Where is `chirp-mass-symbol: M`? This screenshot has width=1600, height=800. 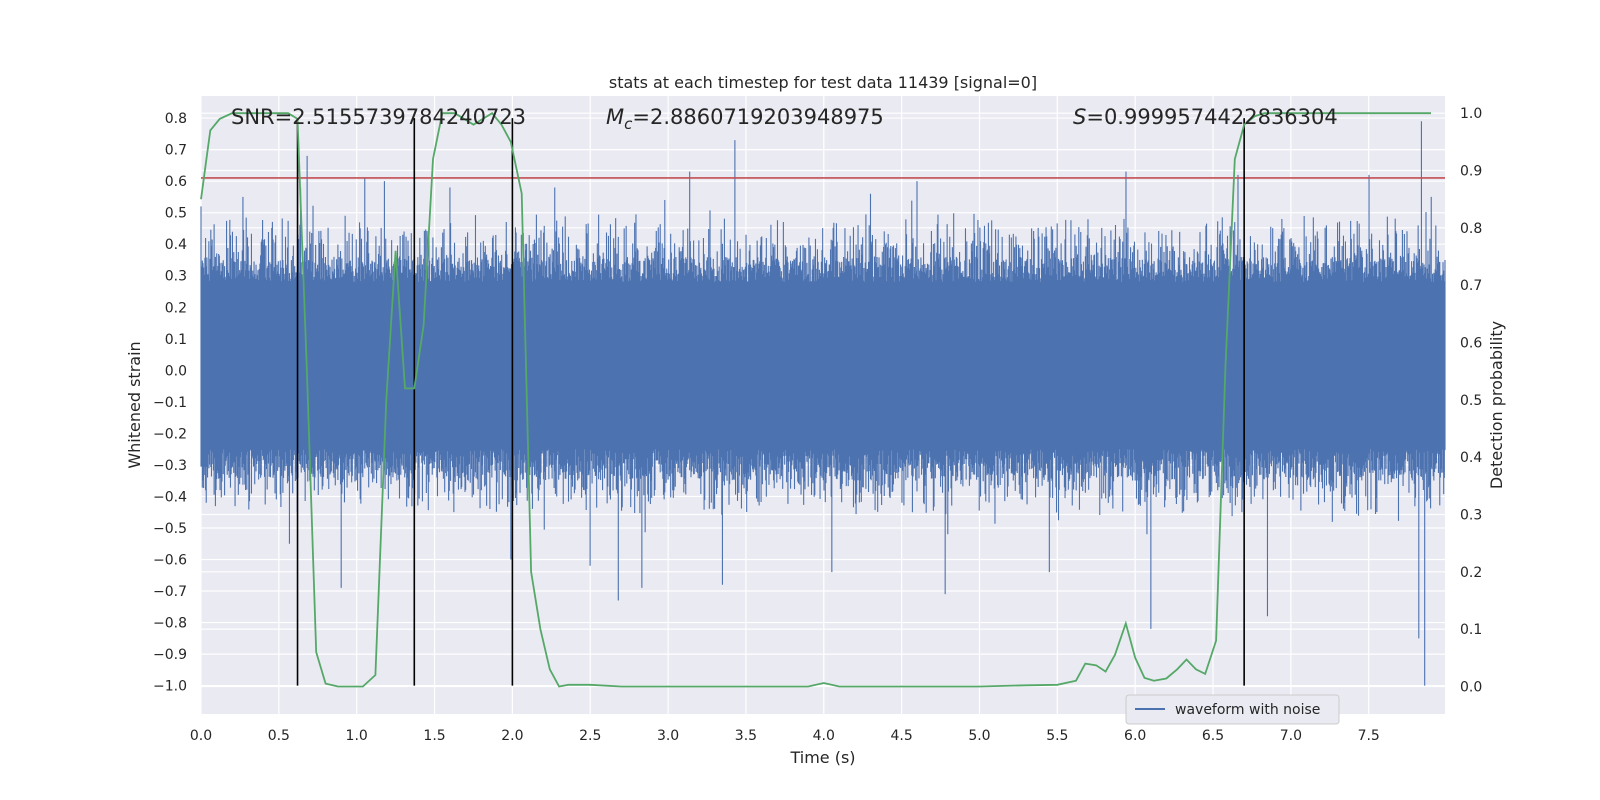
chirp-mass-symbol: M is located at coordinates (615, 117).